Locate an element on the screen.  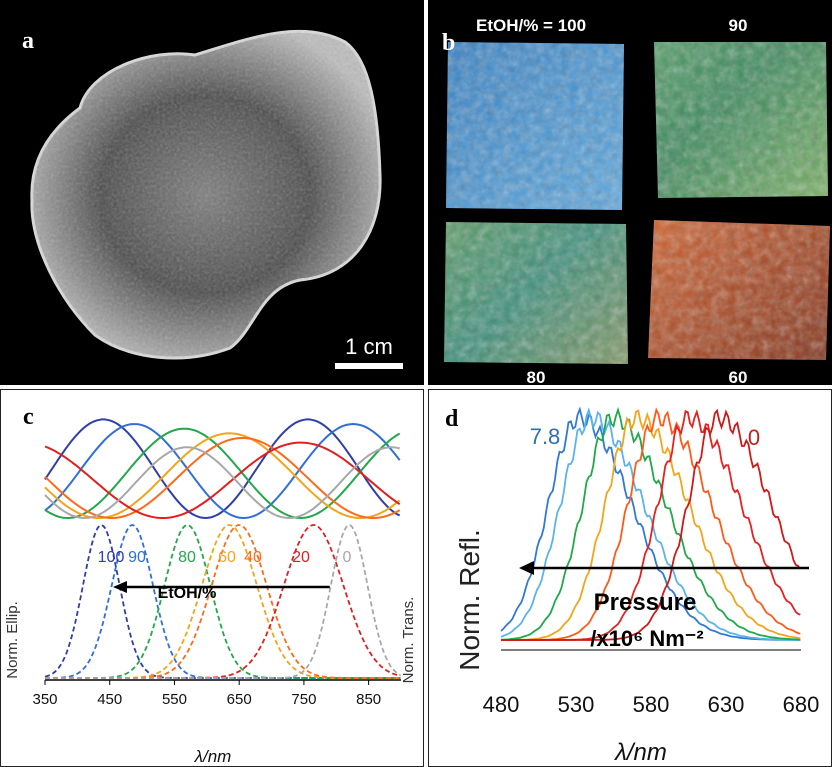
chart-c-tick-label: 450 is located at coordinates (109, 699).